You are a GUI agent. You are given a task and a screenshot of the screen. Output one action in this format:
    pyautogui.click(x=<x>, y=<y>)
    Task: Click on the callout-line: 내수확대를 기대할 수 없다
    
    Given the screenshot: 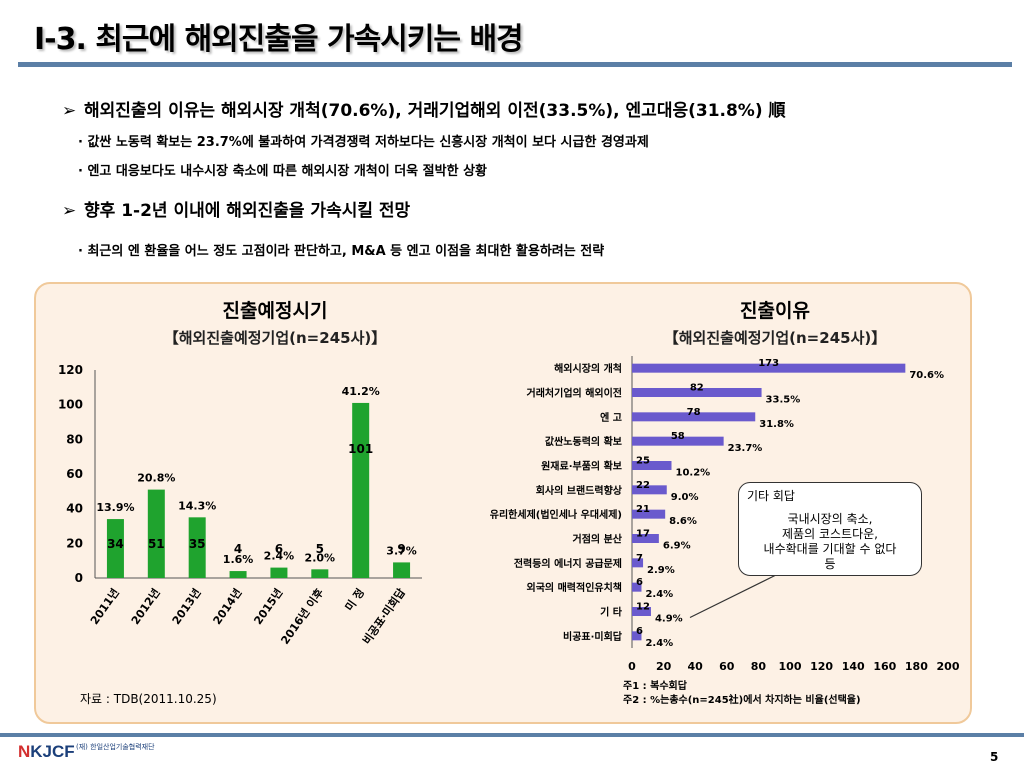 What is the action you would take?
    pyautogui.click(x=830, y=549)
    